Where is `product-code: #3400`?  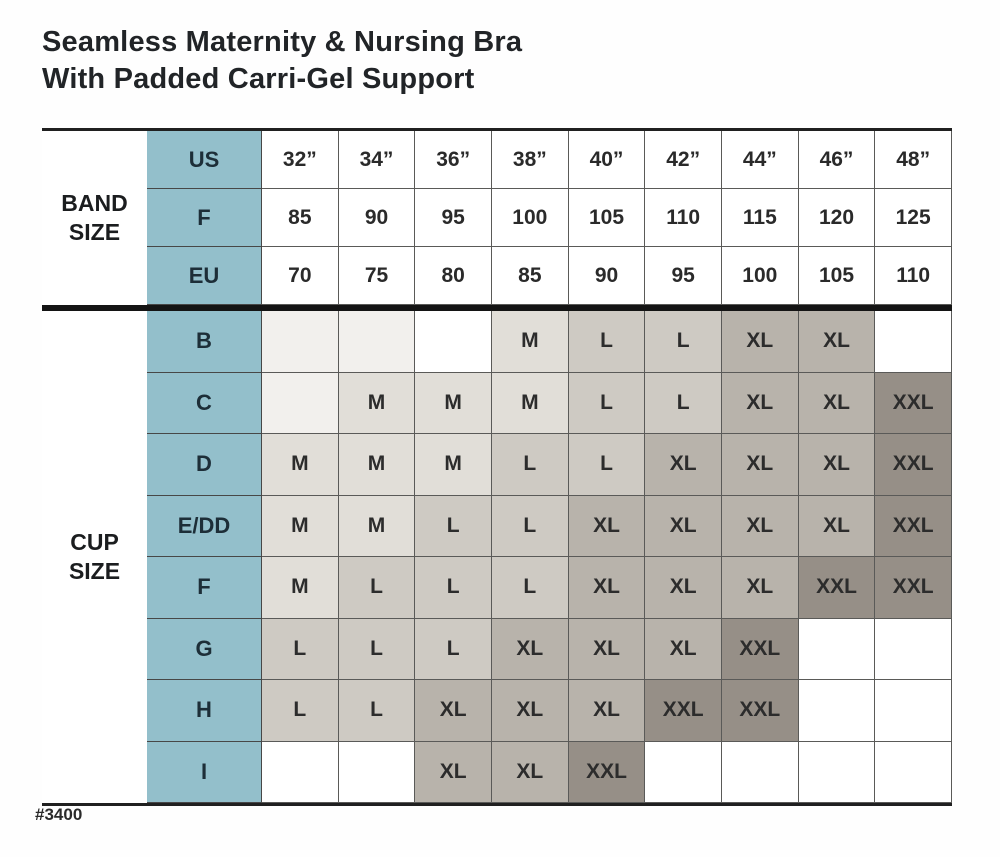 product-code: #3400 is located at coordinates (59, 814).